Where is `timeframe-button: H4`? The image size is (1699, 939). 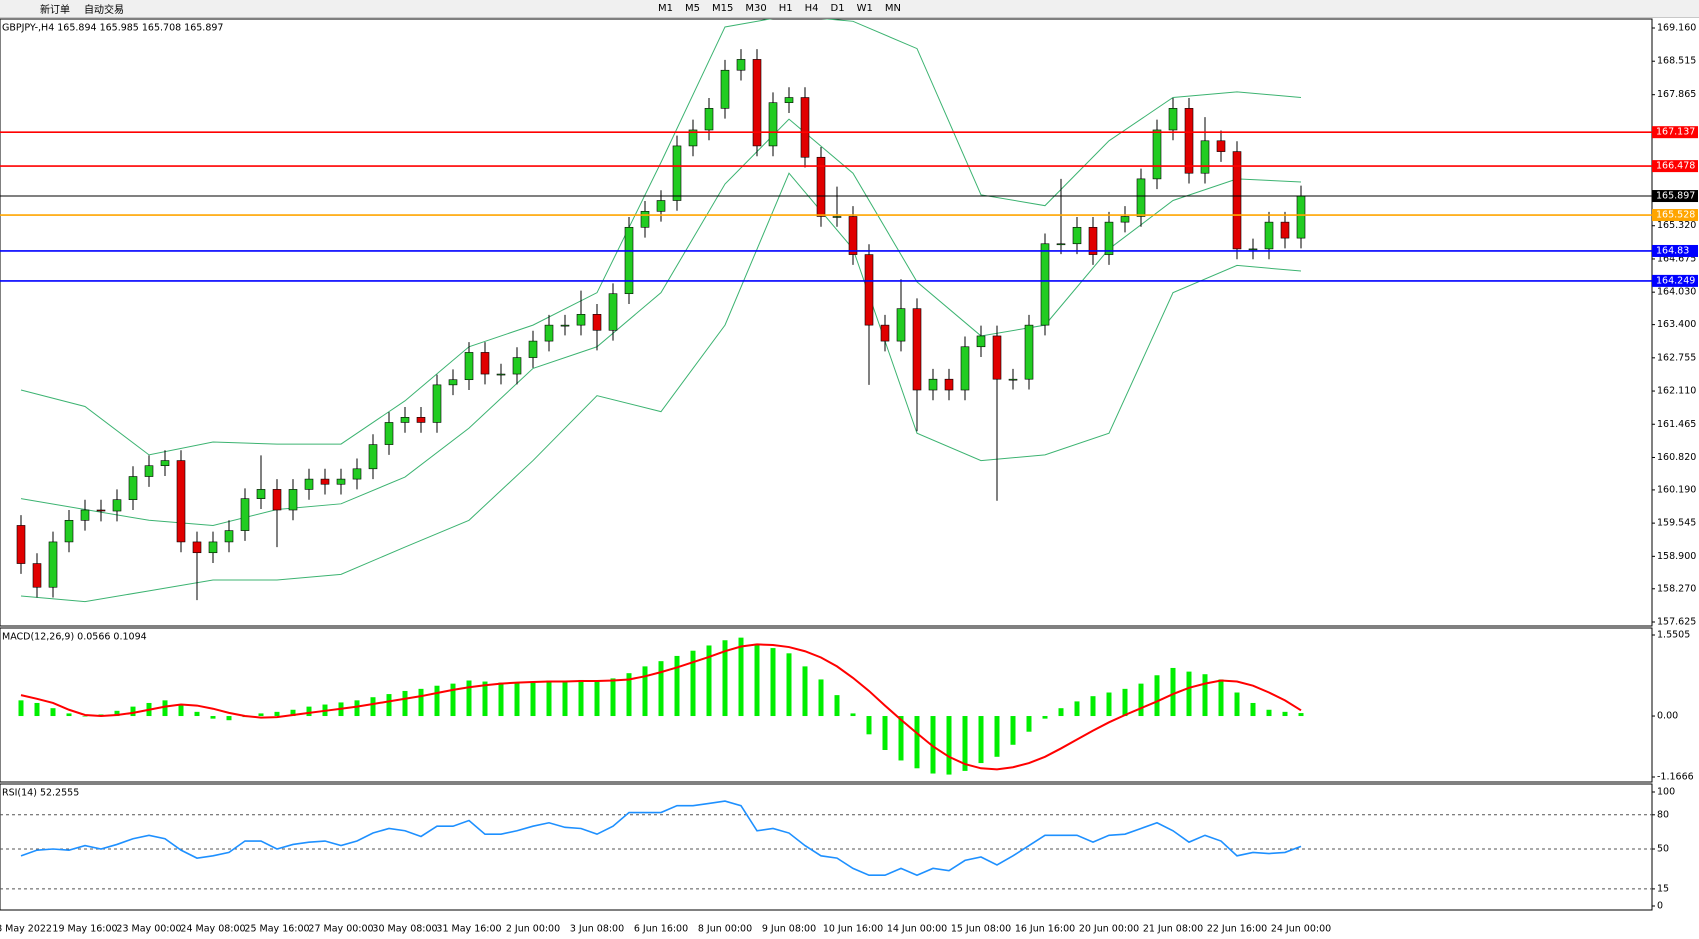 timeframe-button: H4 is located at coordinates (811, 8).